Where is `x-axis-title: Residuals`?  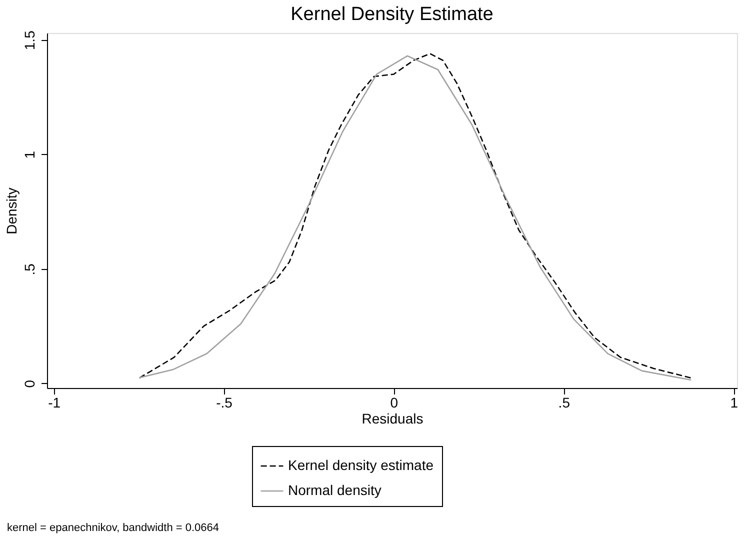 x-axis-title: Residuals is located at coordinates (393, 418).